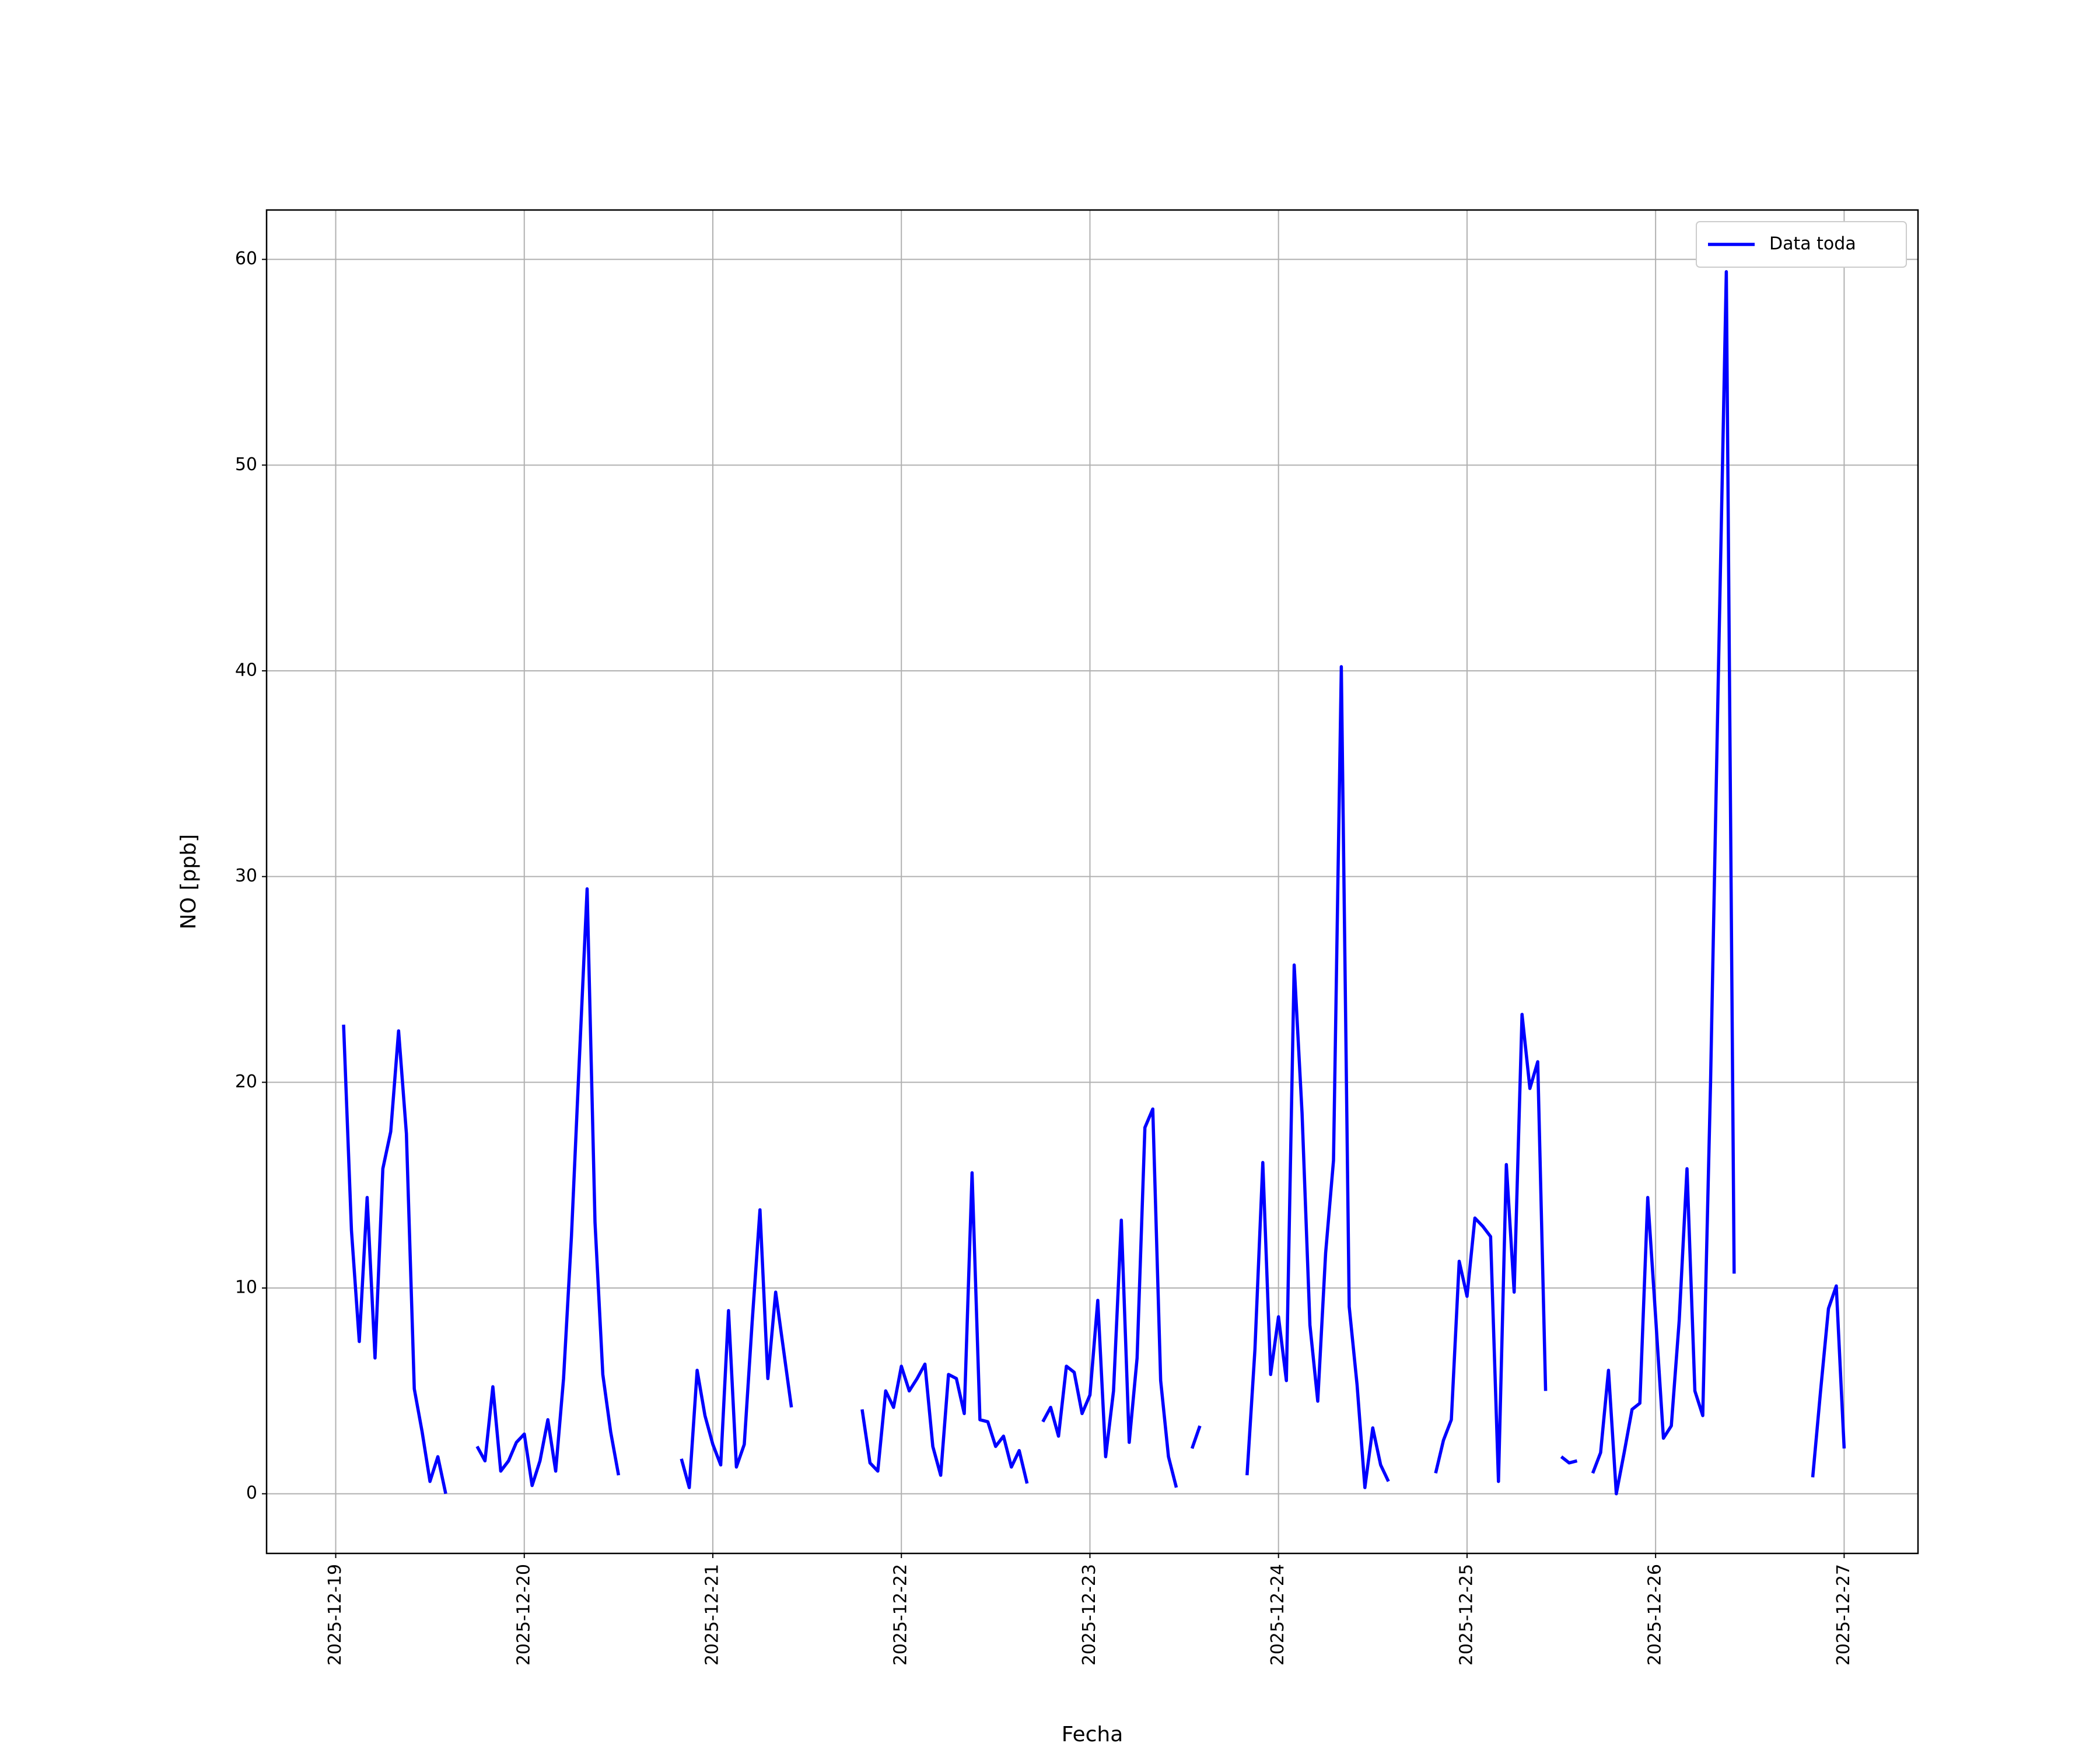 This screenshot has width=2100, height=1750. Describe the element at coordinates (189, 881) in the screenshot. I see `y-axis-label: NO [ppb]` at that location.